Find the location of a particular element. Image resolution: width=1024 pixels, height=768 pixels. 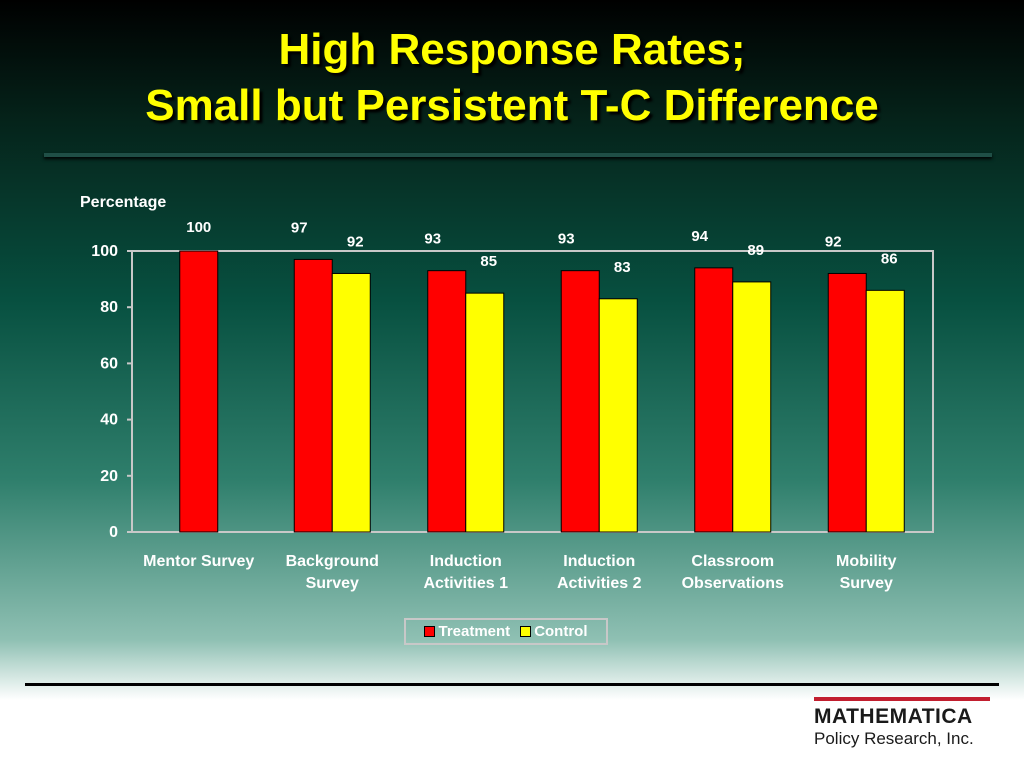

data-label-control-4: 89 is located at coordinates (755, 250).